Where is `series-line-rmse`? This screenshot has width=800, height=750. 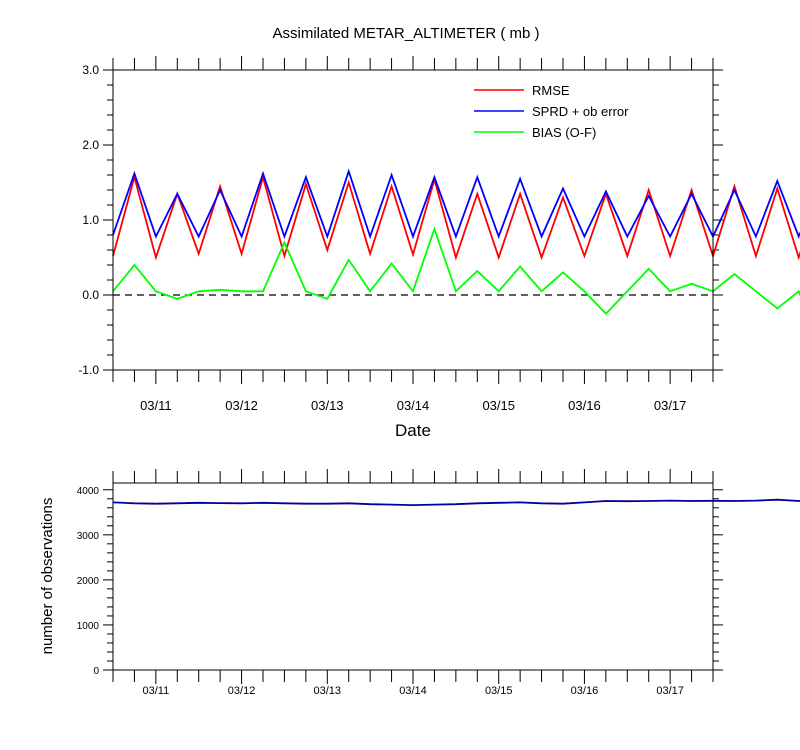
series-line-rmse is located at coordinates (456, 217).